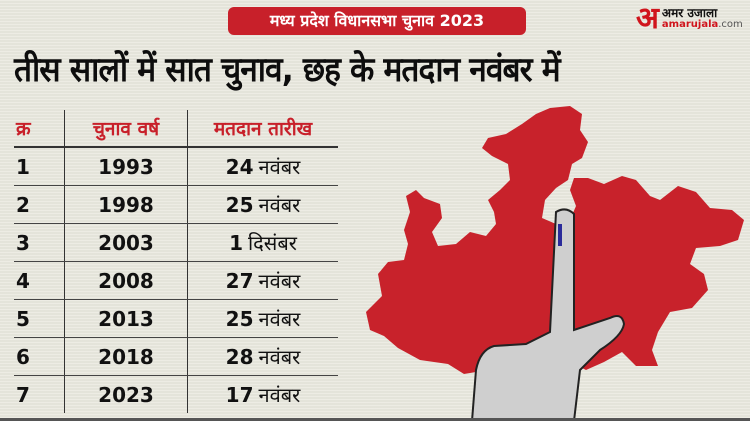 The width and height of the screenshot is (750, 421). What do you see at coordinates (239, 166) in the screenshot?
I see `date-day: 24` at bounding box center [239, 166].